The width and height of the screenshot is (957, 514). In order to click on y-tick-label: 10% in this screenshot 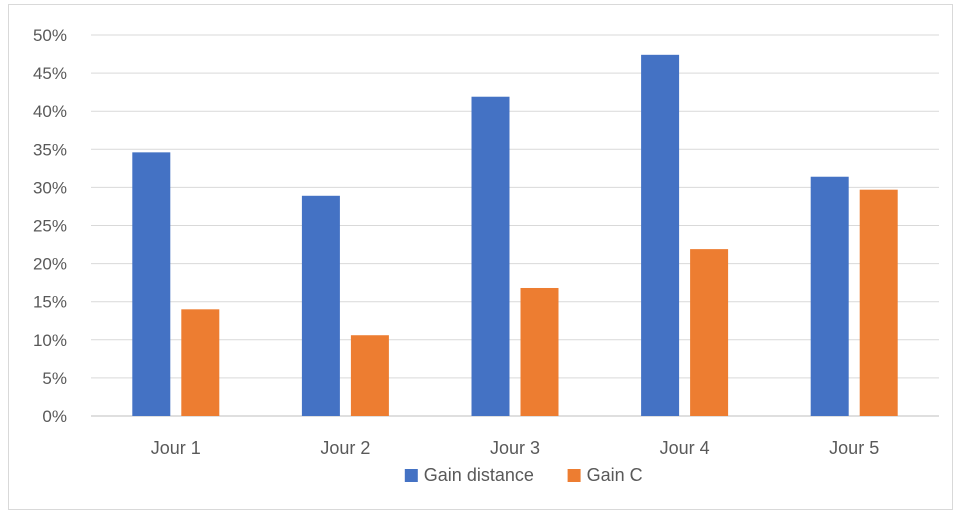, I will do `click(50, 340)`.